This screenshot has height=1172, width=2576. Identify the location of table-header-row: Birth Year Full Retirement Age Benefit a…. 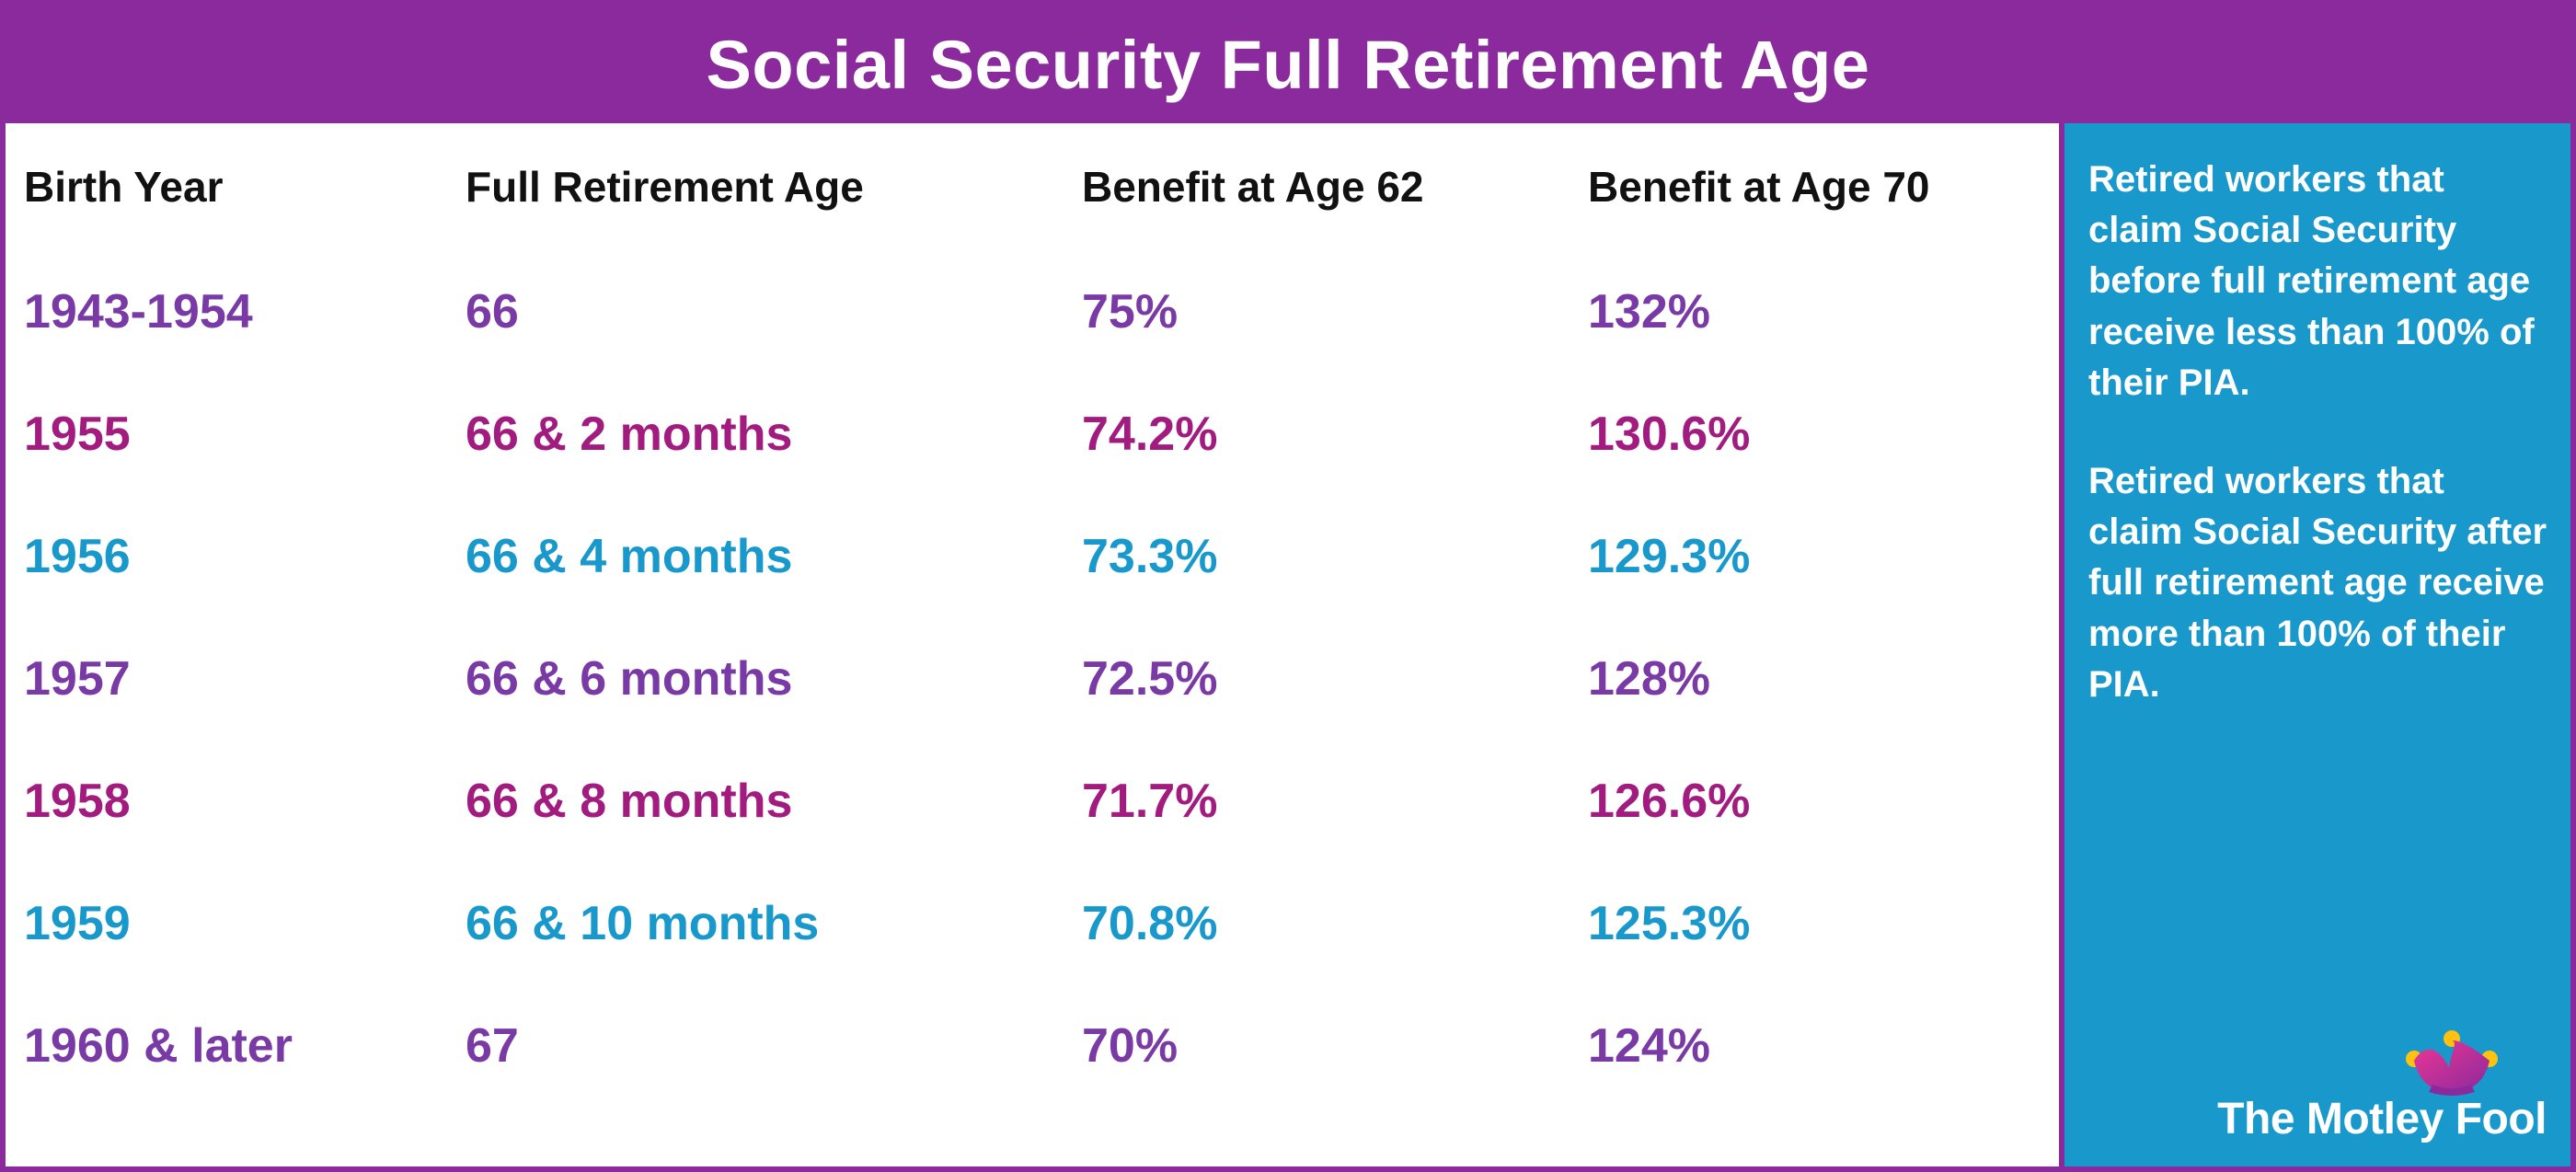
(1041, 186).